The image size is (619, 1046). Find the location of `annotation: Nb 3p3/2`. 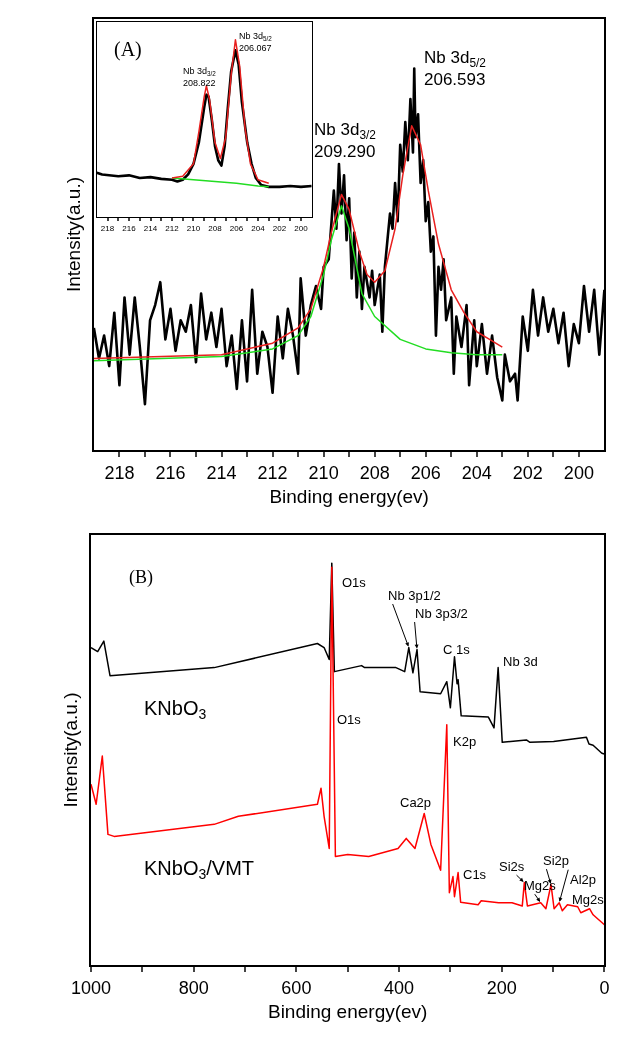

annotation: Nb 3p3/2 is located at coordinates (441, 613).